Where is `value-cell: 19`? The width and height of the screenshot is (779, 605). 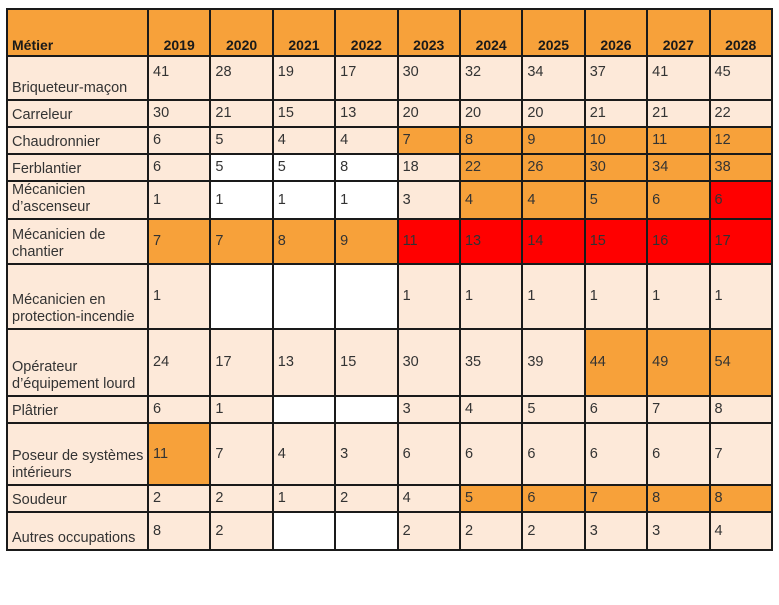
value-cell: 19 is located at coordinates (304, 78).